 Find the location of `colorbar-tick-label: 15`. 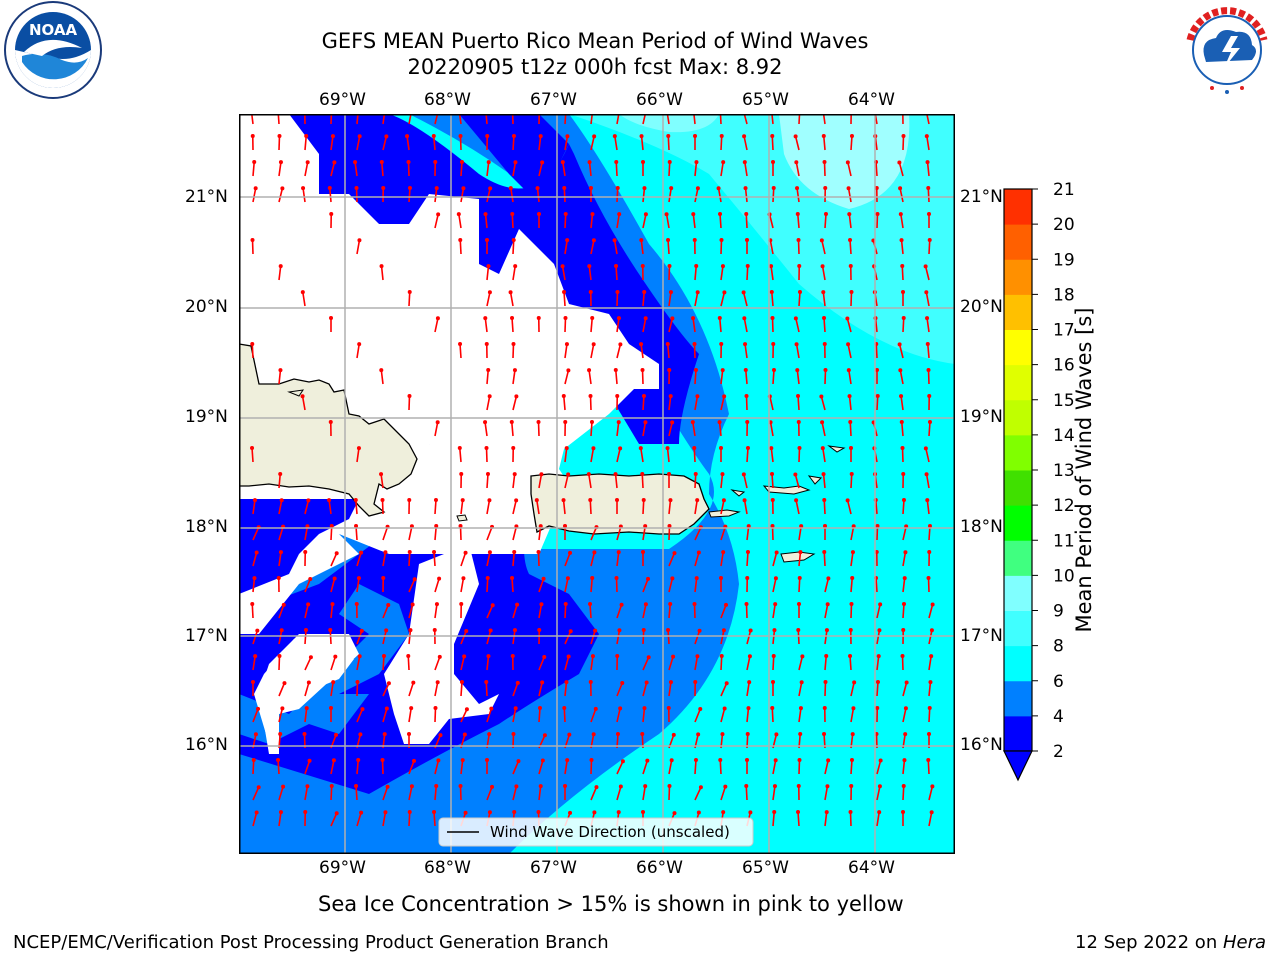

colorbar-tick-label: 15 is located at coordinates (1064, 401).